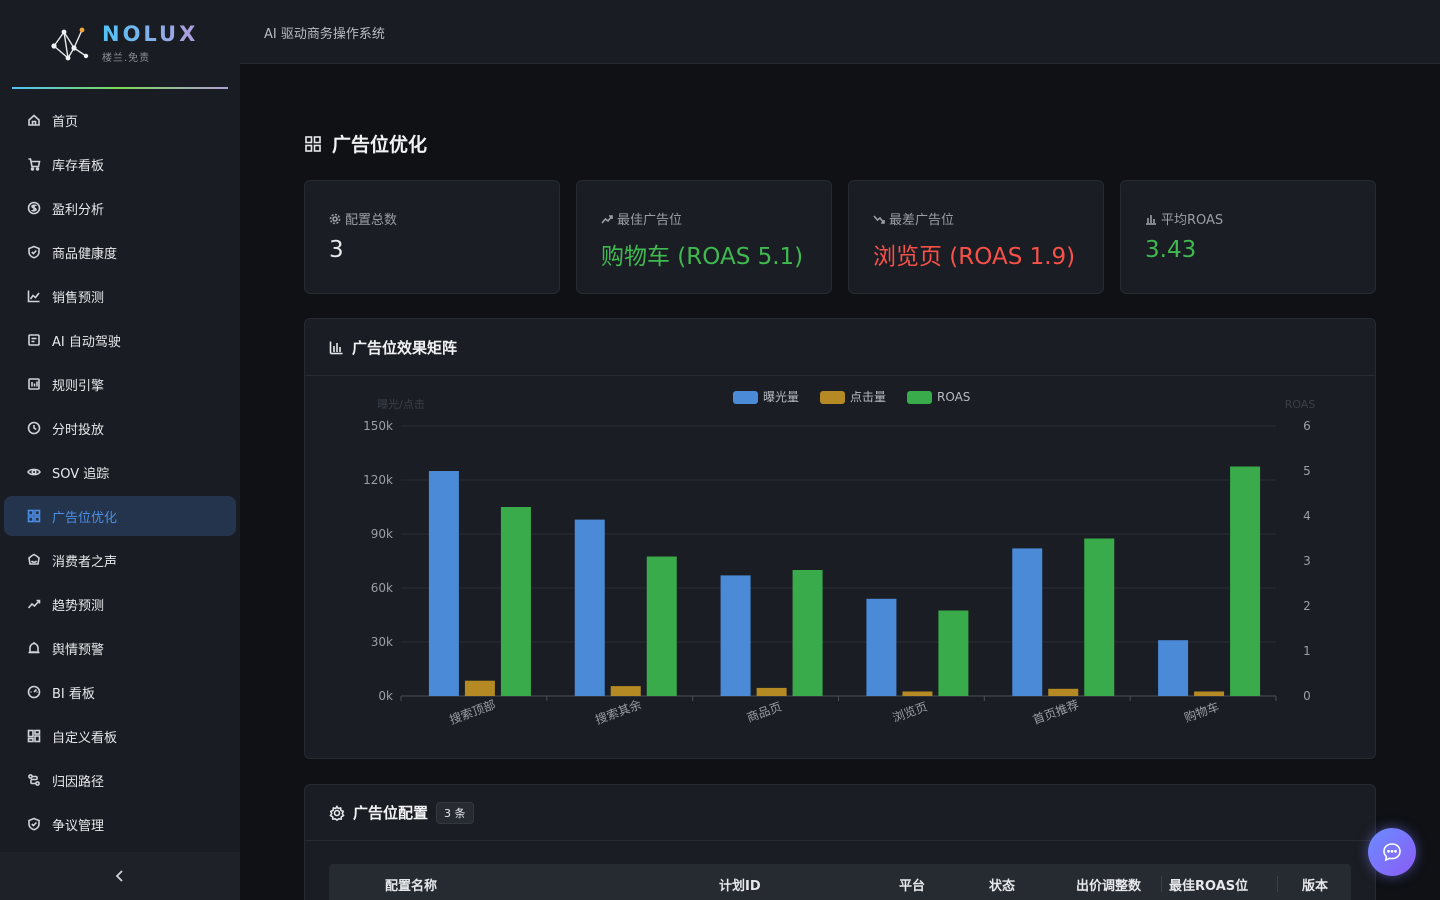 The height and width of the screenshot is (900, 1440). I want to click on clock-icon, so click(34, 428).